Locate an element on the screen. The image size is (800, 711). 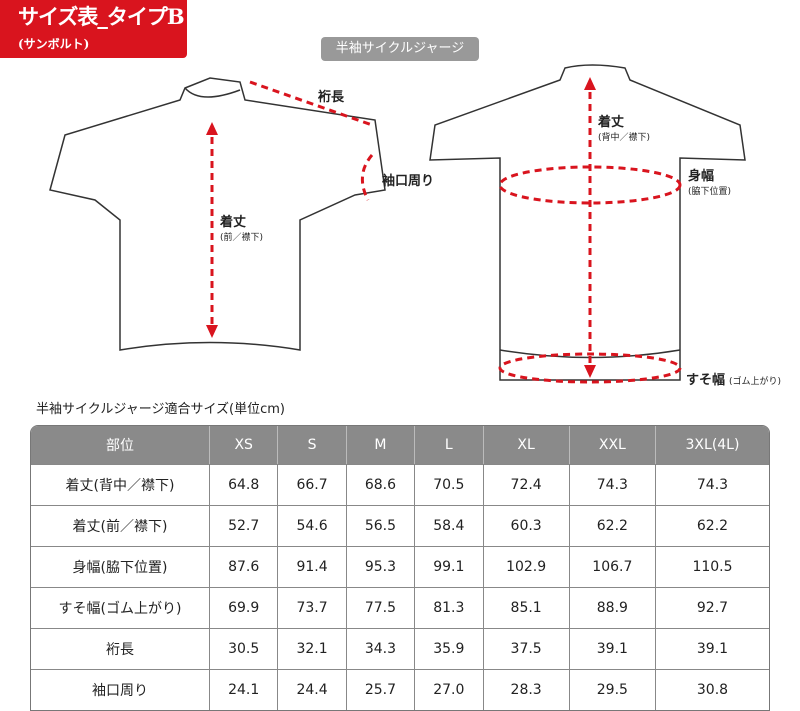
table-row: 袖口周り 24.1 24.4 25.7 27.0 28.3 29.5 30.8 is located at coordinates (400, 689).